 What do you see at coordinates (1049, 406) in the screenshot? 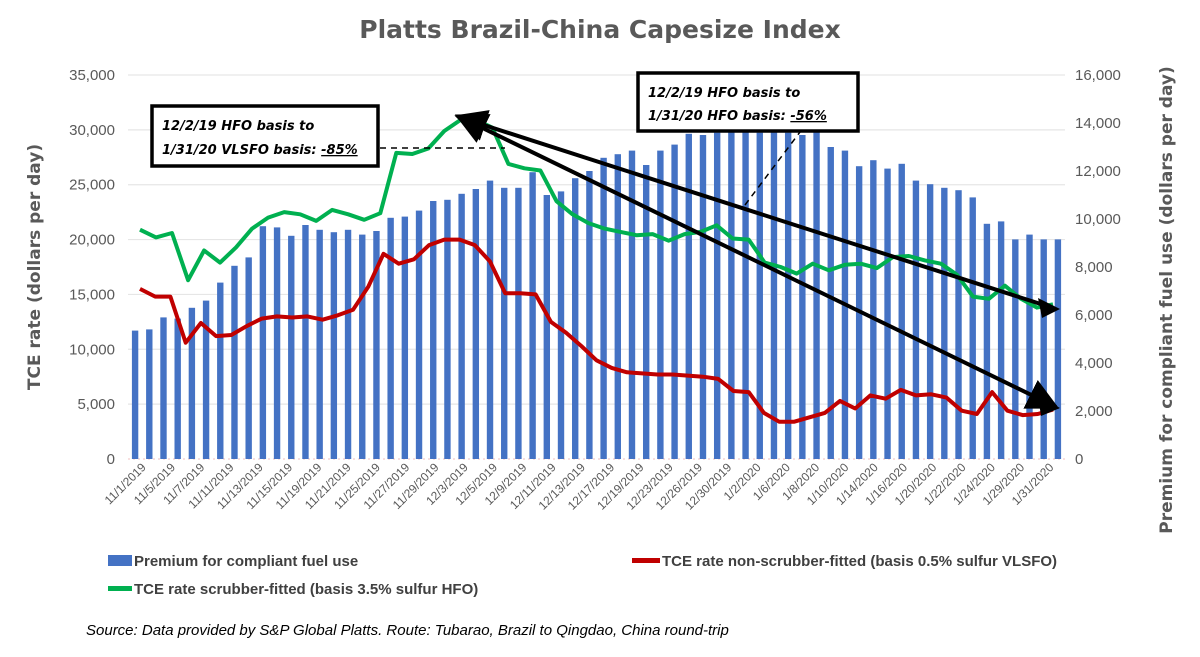
I see `arrowhead-vlsfo-end` at bounding box center [1049, 406].